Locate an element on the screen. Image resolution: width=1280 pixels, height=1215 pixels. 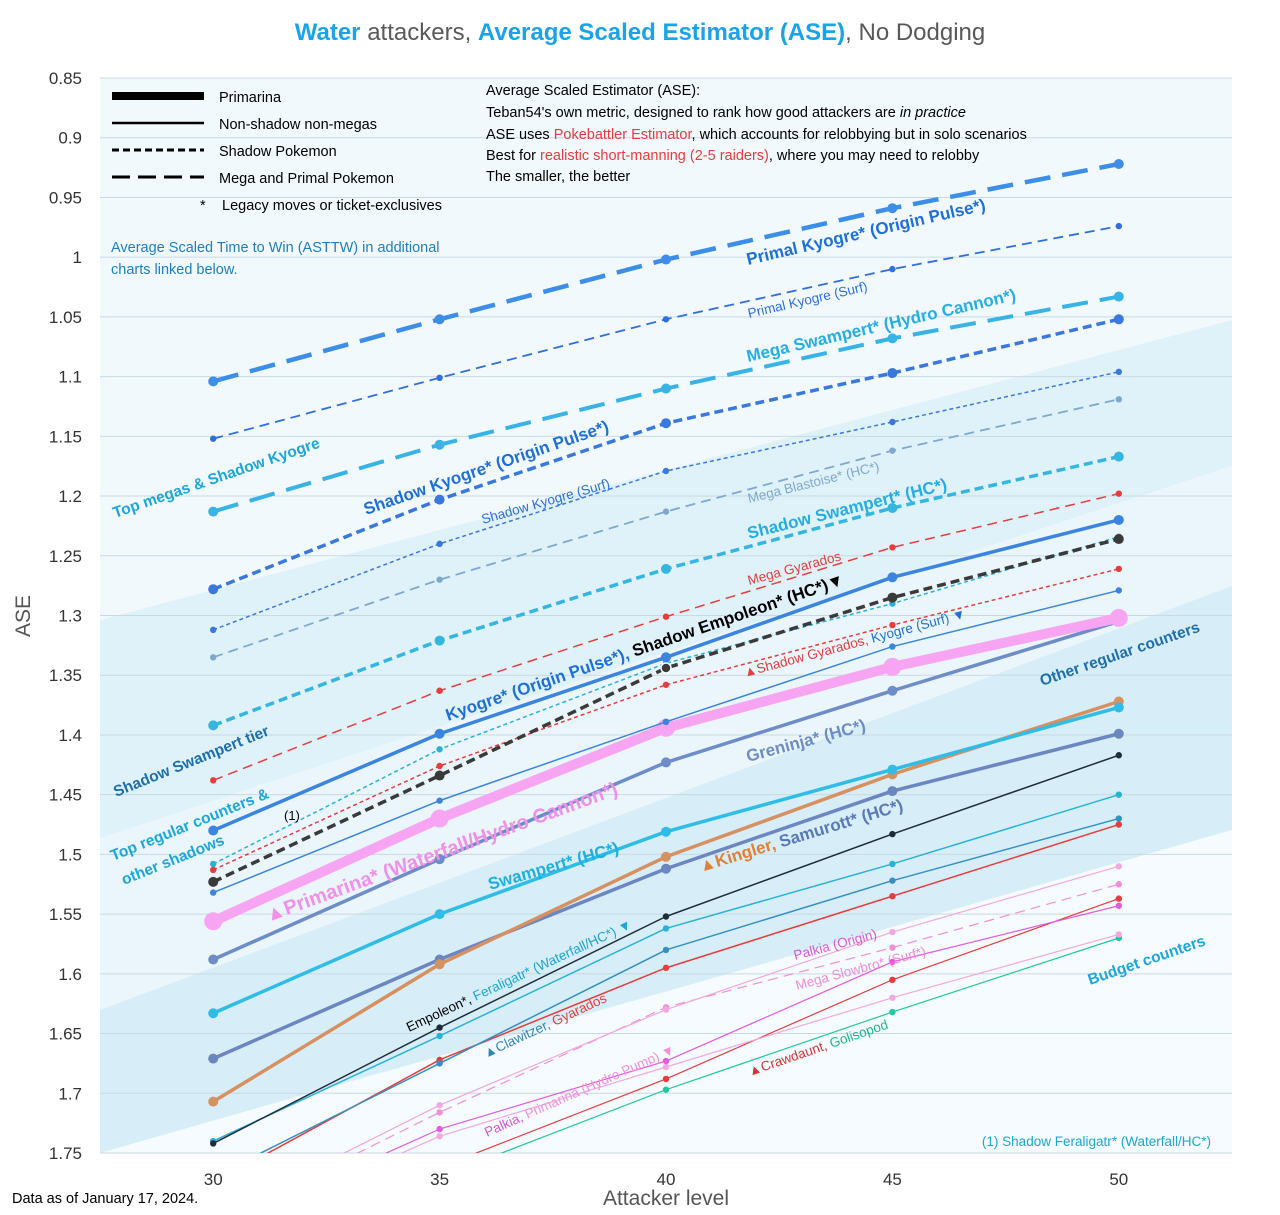
label-feraligatr-mark: ▼ is located at coordinates (625, 926).